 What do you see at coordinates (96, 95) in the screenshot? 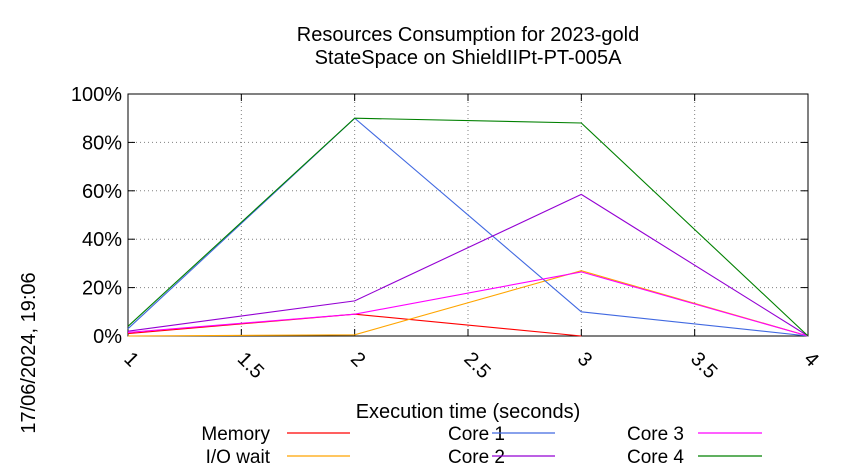
I see `y-tick-label: 100%` at bounding box center [96, 95].